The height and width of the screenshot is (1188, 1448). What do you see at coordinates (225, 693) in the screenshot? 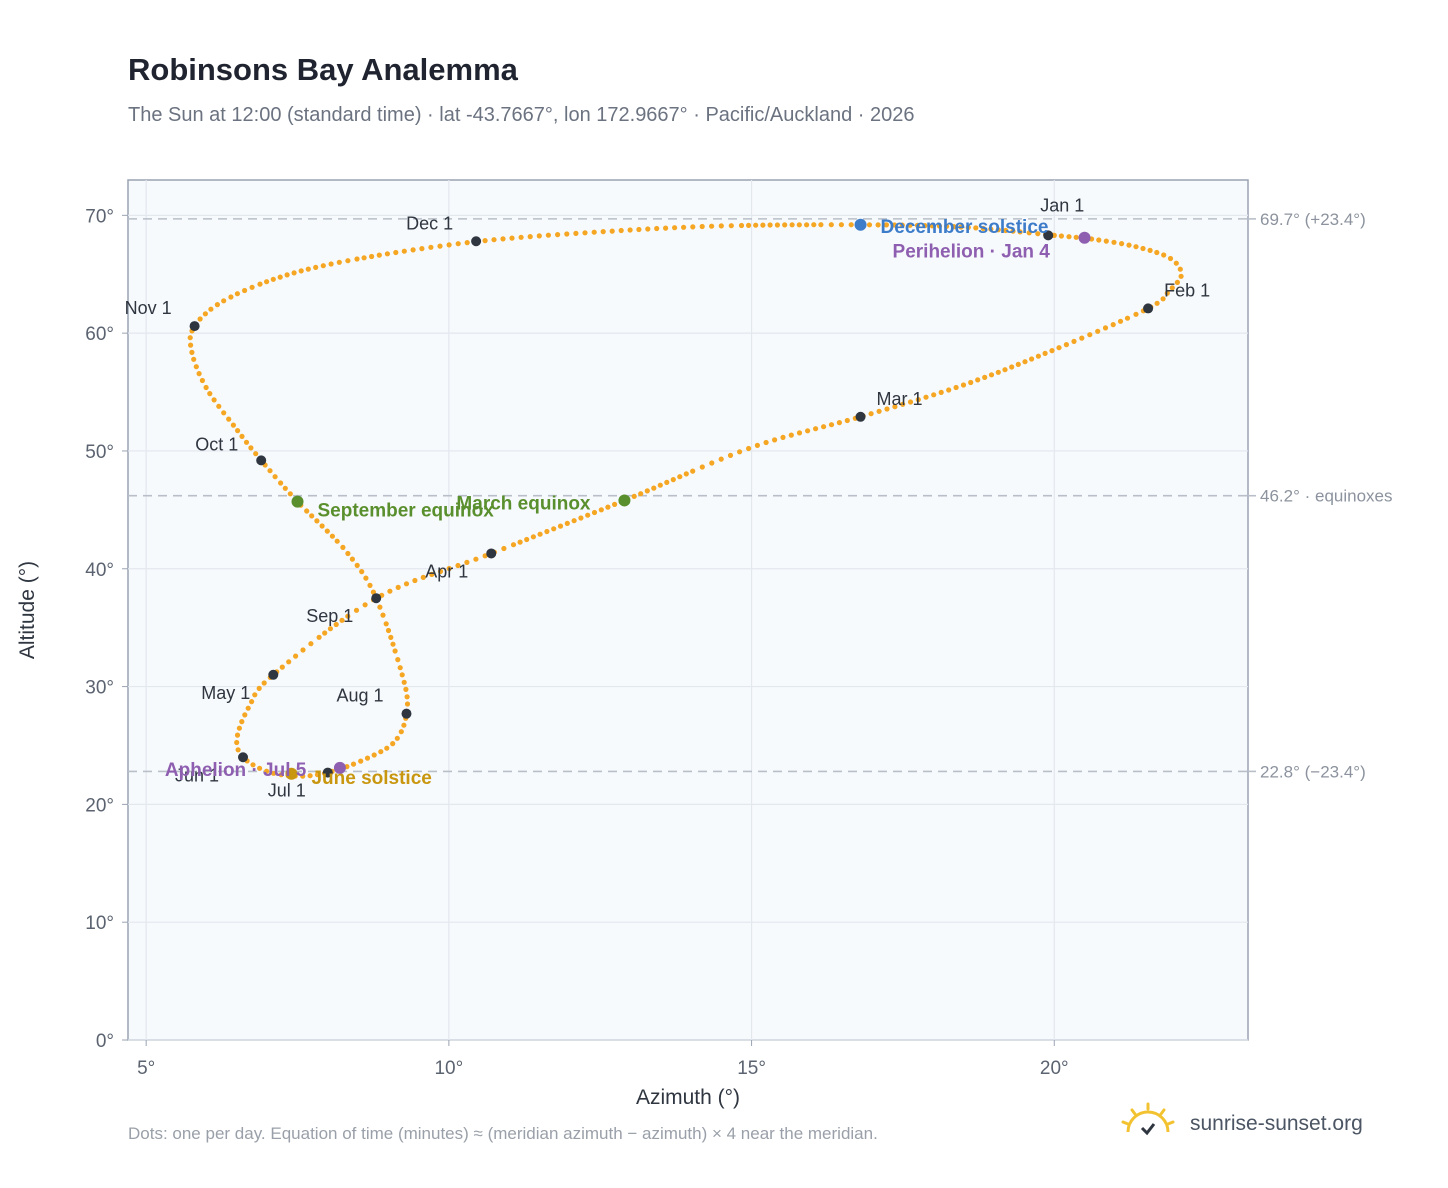
I see `month-label: May 1` at bounding box center [225, 693].